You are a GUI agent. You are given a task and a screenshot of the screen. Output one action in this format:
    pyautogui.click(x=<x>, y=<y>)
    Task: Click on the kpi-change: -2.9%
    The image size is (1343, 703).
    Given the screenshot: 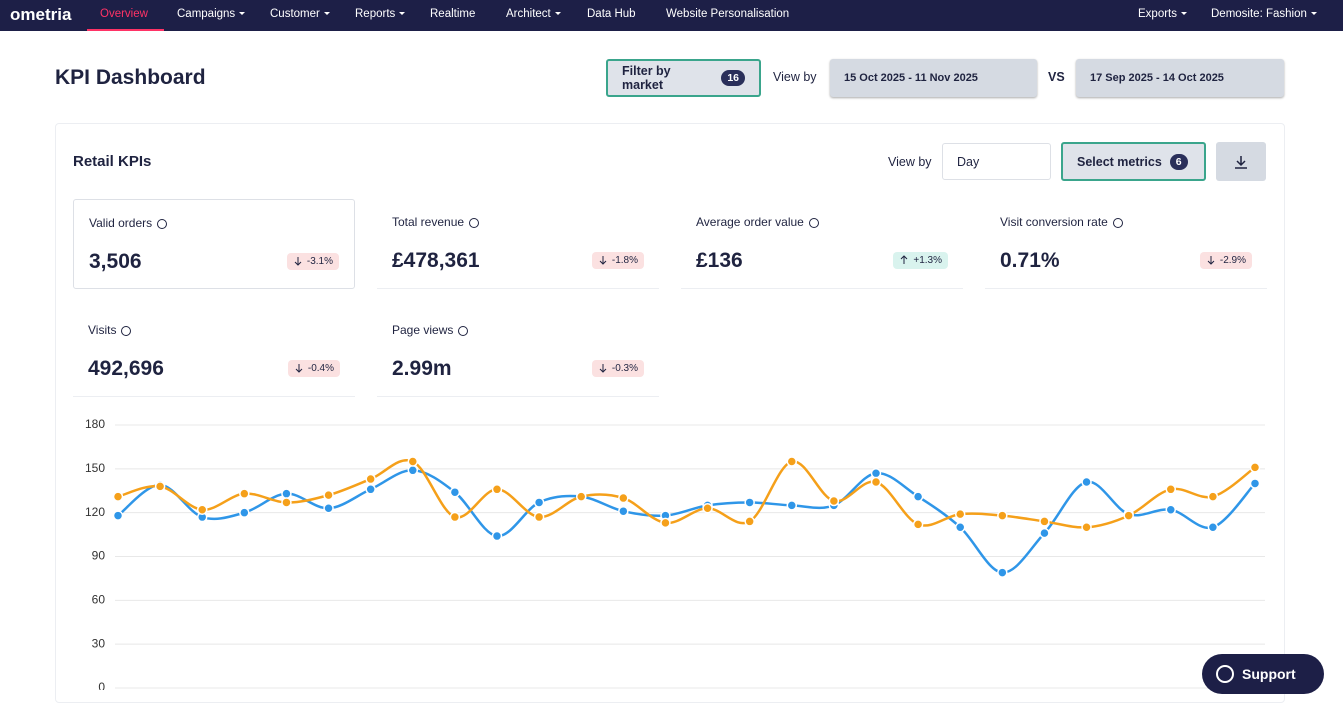 What is the action you would take?
    pyautogui.click(x=1225, y=260)
    